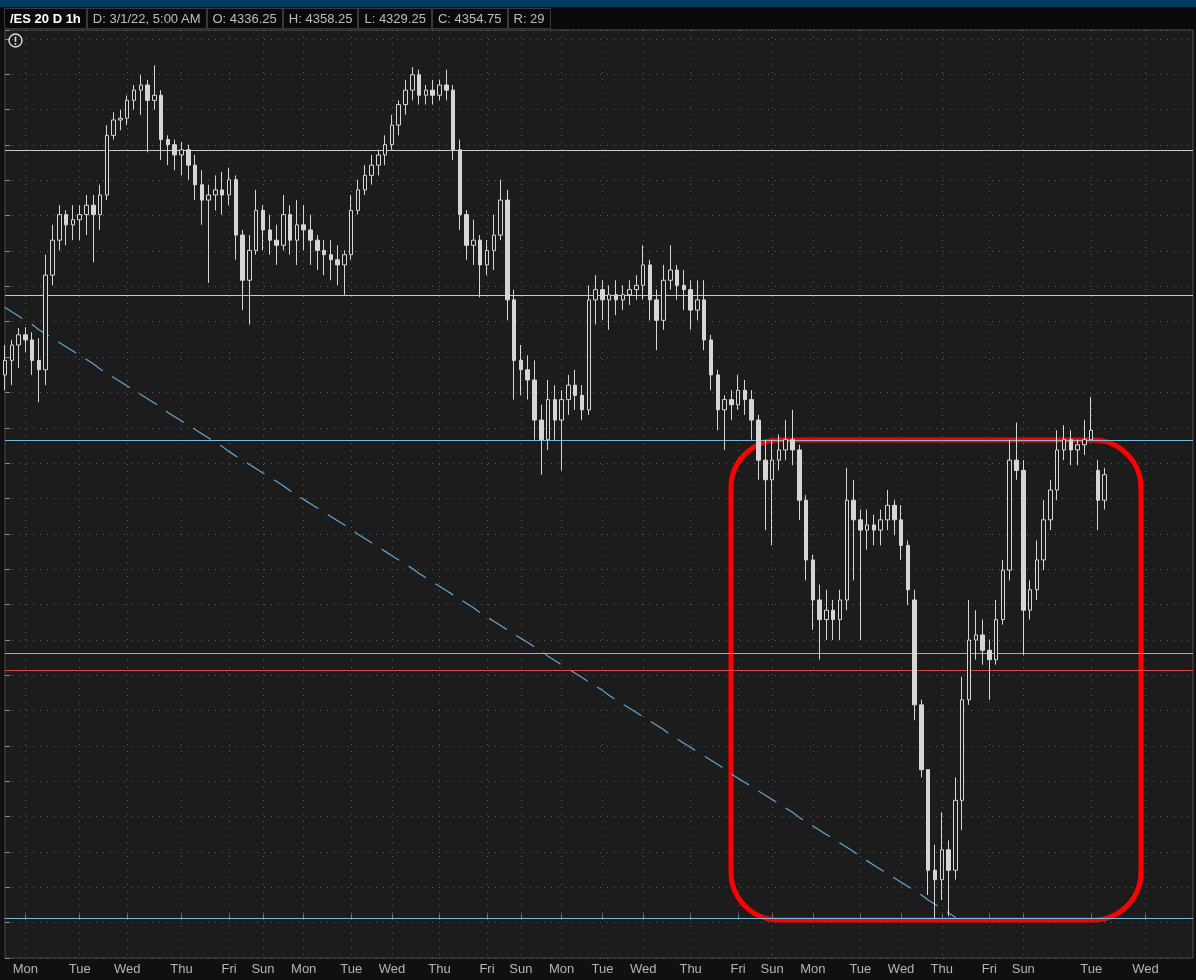  I want to click on text: D: 3/1/22, 5:00 AM, so click(146, 18).